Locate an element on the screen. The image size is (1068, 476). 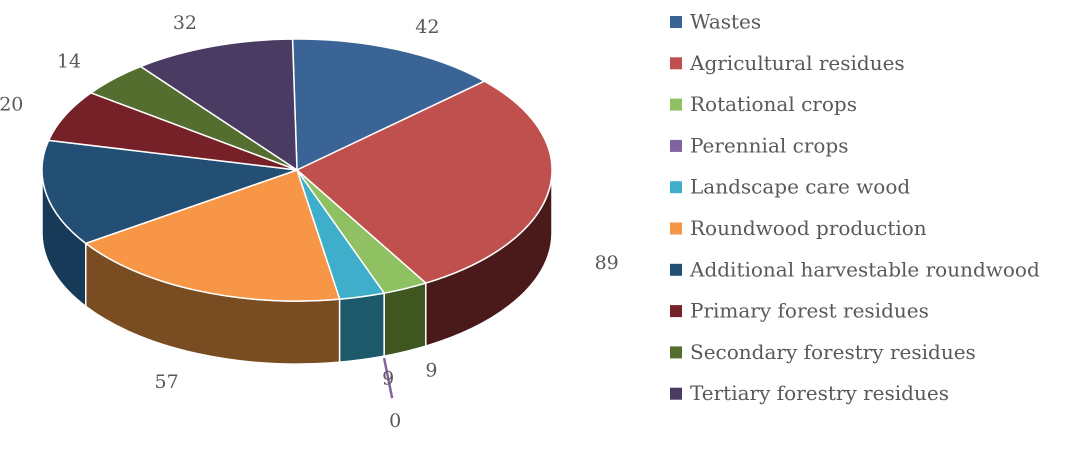
data-label-agricultural-residues: 89 is located at coordinates (607, 263).